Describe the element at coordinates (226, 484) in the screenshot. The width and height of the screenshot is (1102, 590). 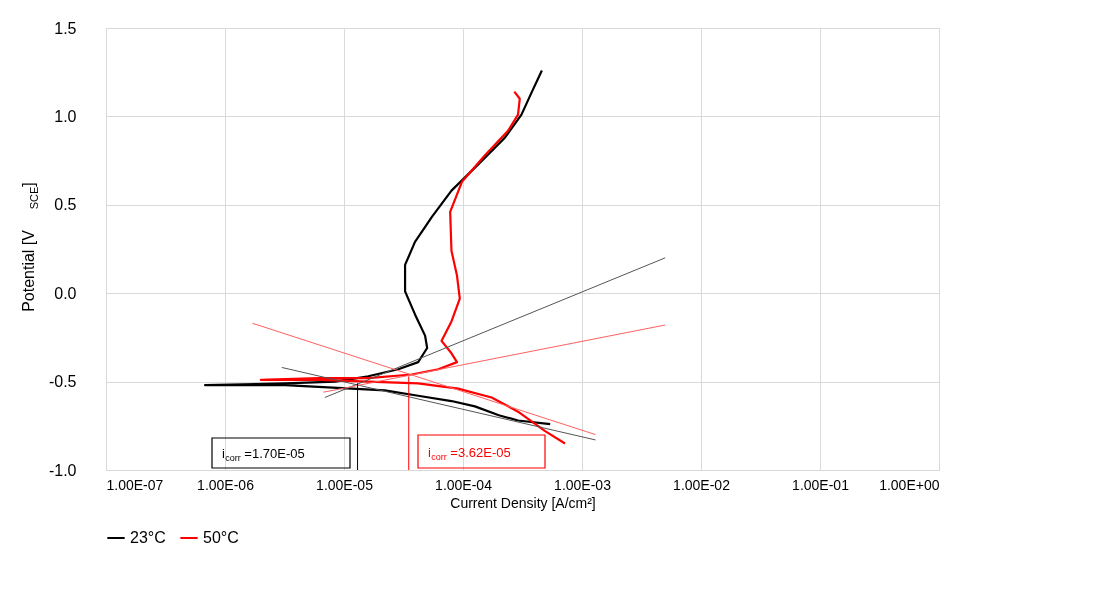
I see `x-tick-label: 1.00E-06` at that location.